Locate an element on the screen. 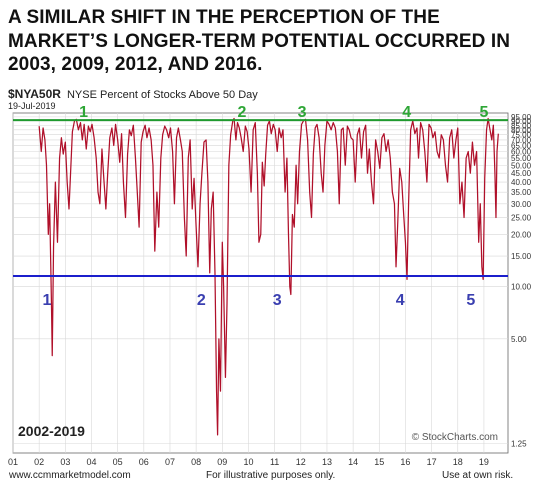 This screenshot has height=492, width=544. footer-left: www.ccmmarketmodel.com is located at coordinates (70, 475).